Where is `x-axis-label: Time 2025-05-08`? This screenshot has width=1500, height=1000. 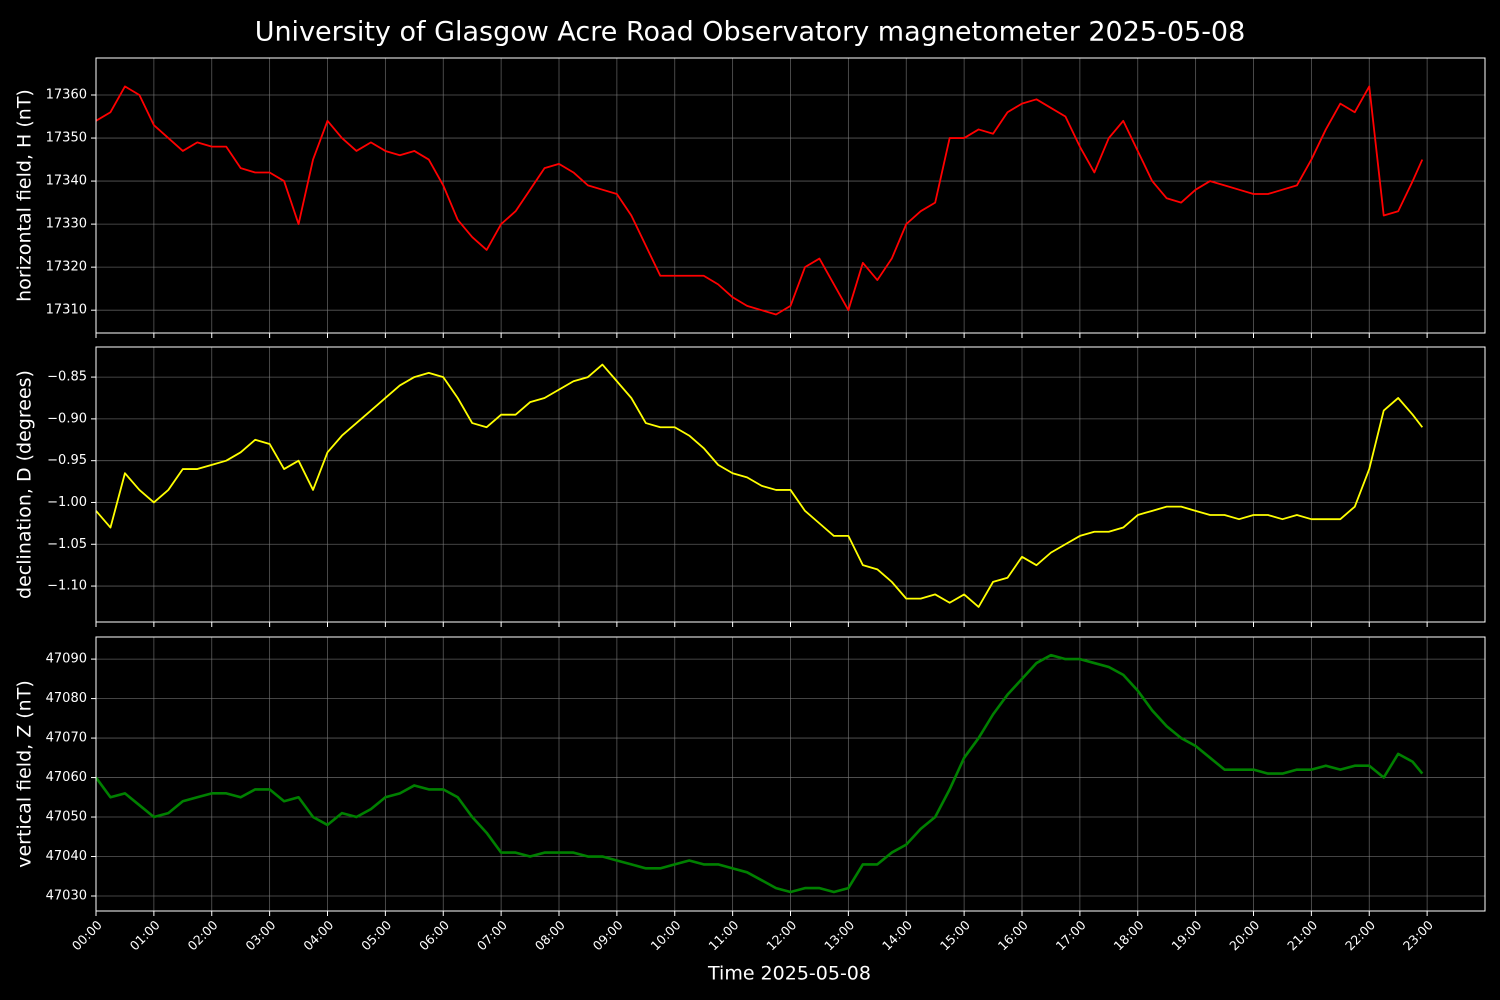
x-axis-label: Time 2025-05-08 is located at coordinates (789, 974).